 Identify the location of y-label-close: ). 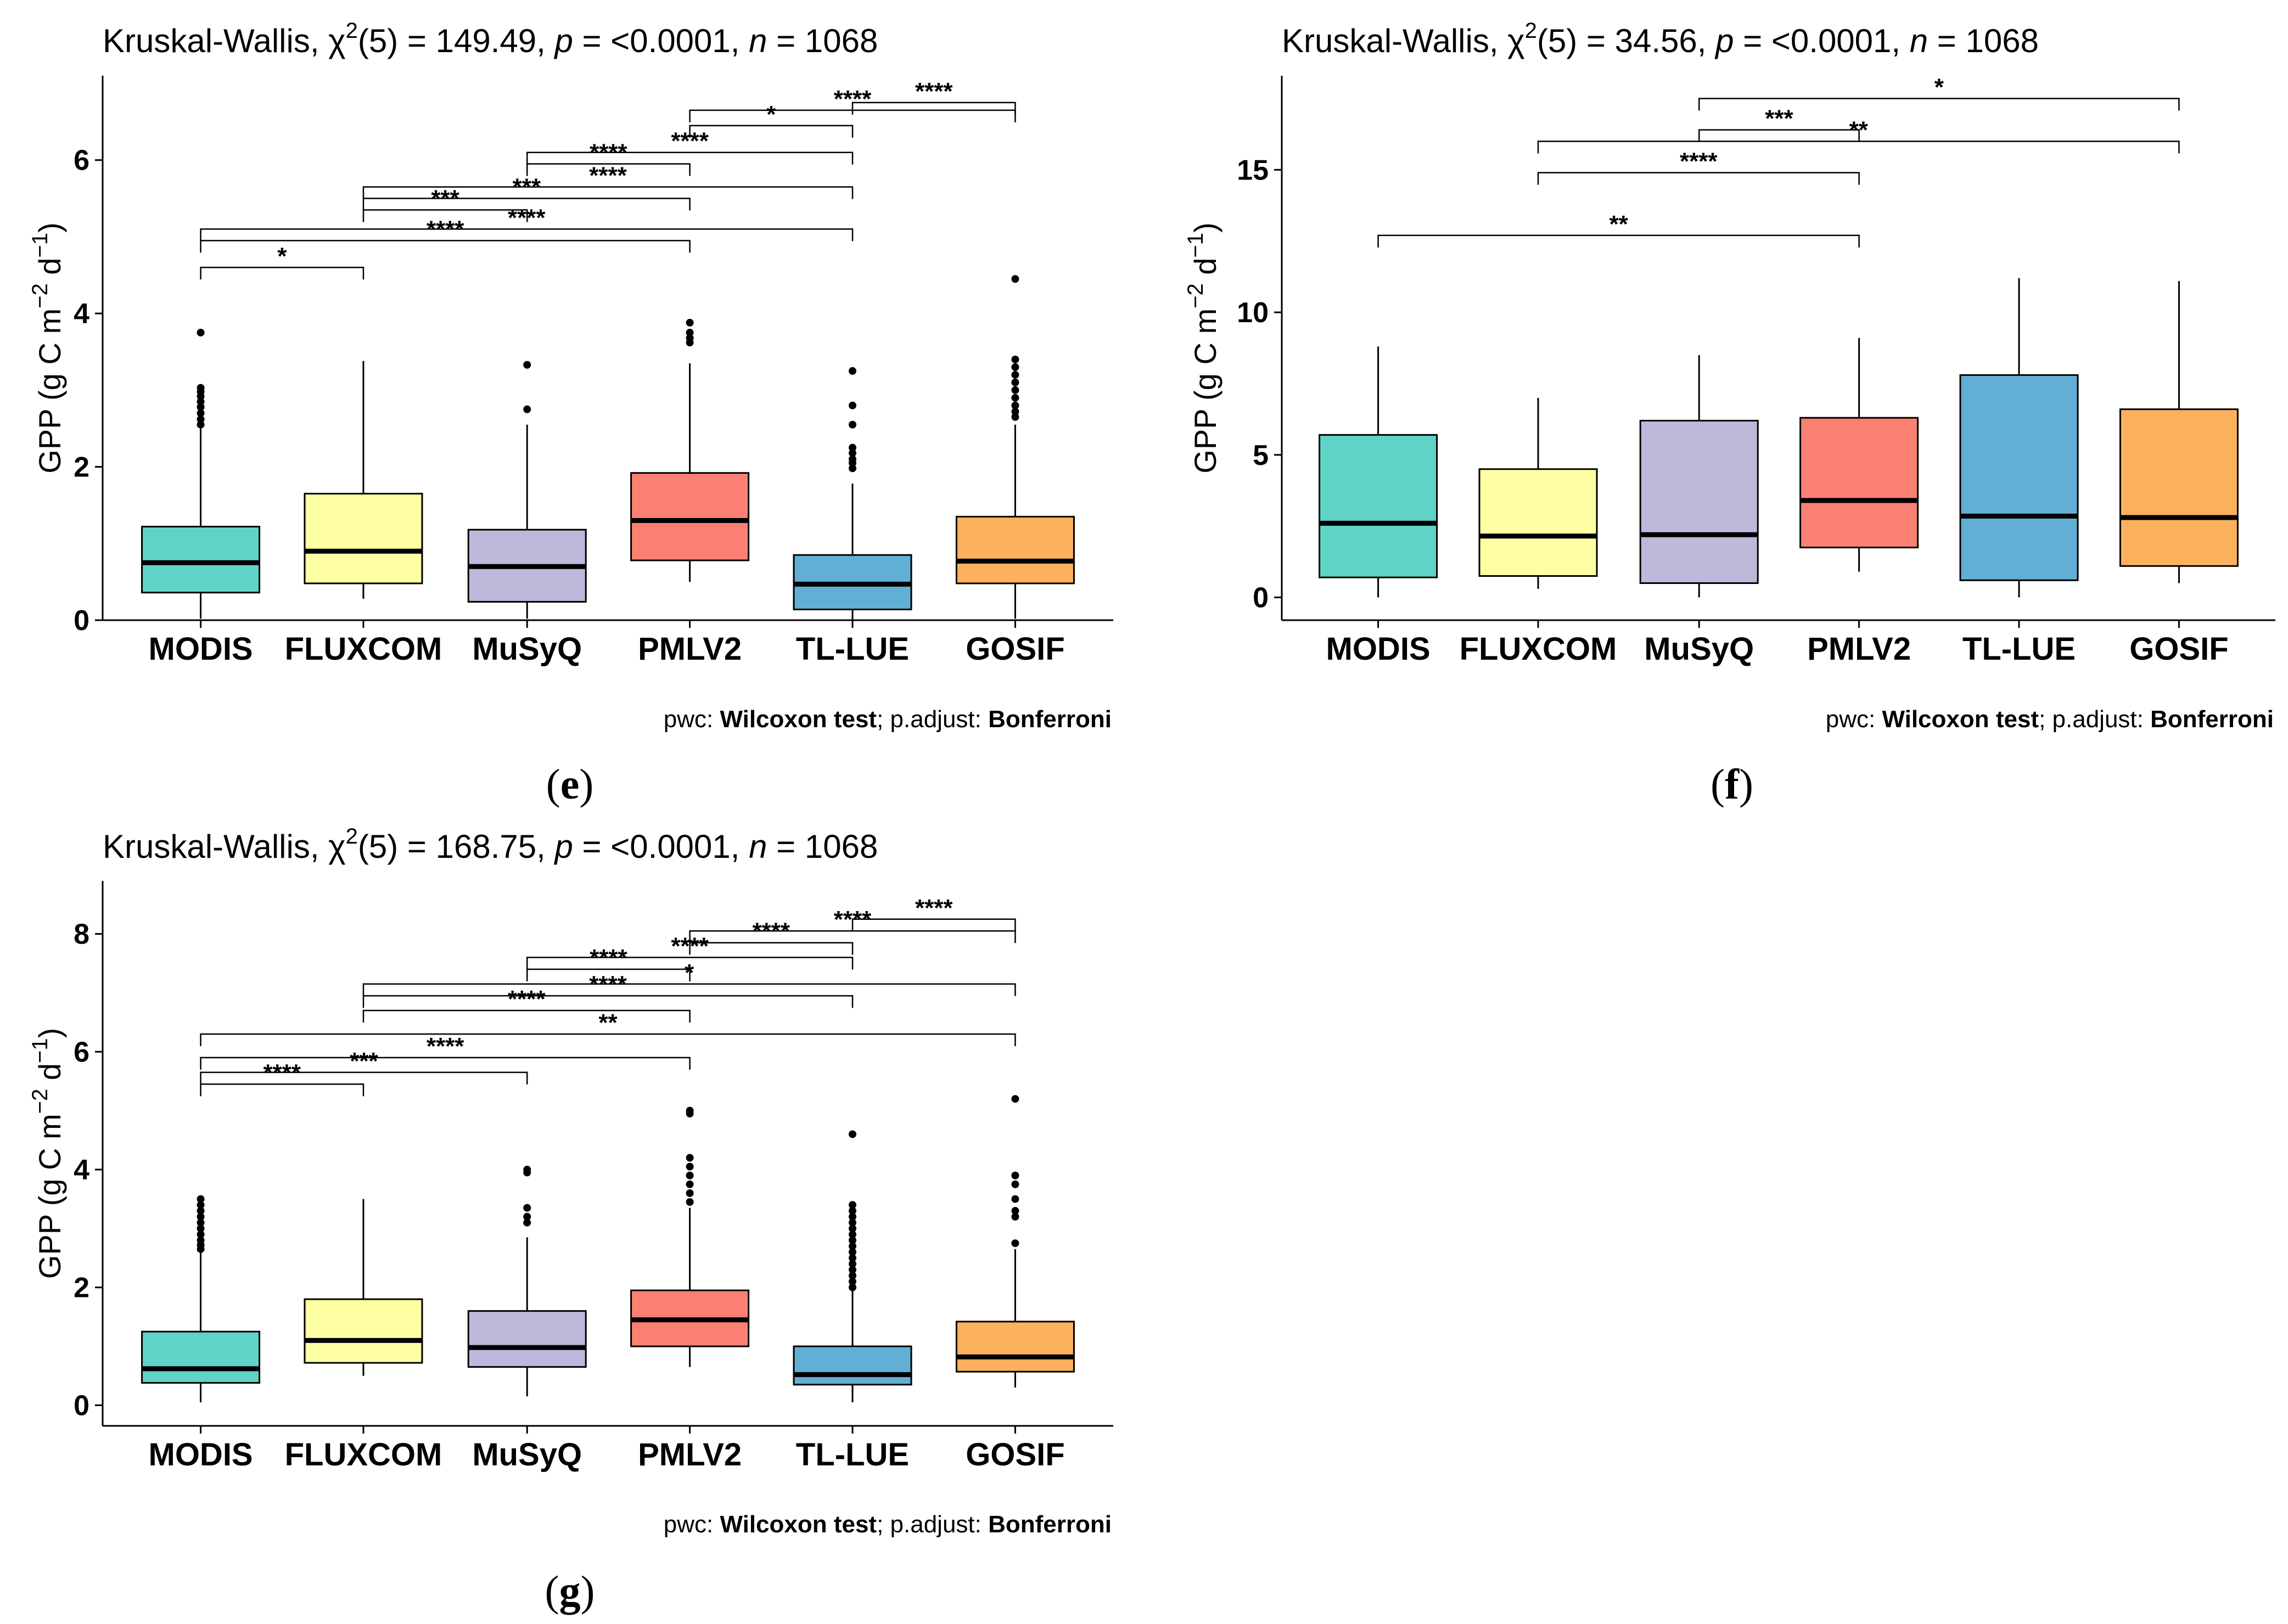
(49, 227).